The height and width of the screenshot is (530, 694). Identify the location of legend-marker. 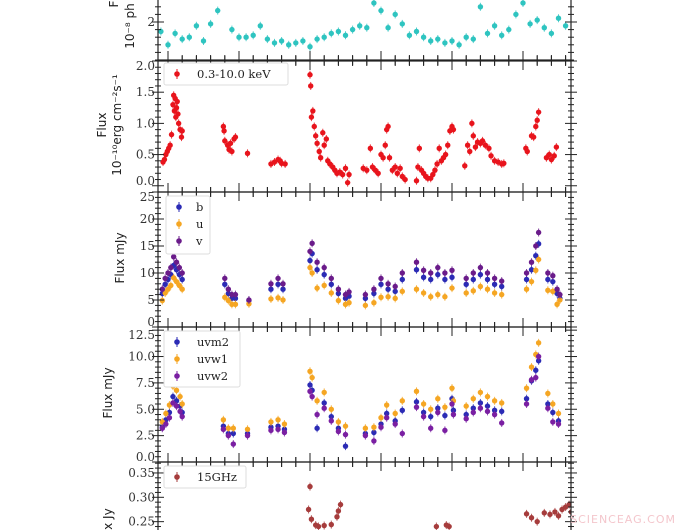
(179, 224).